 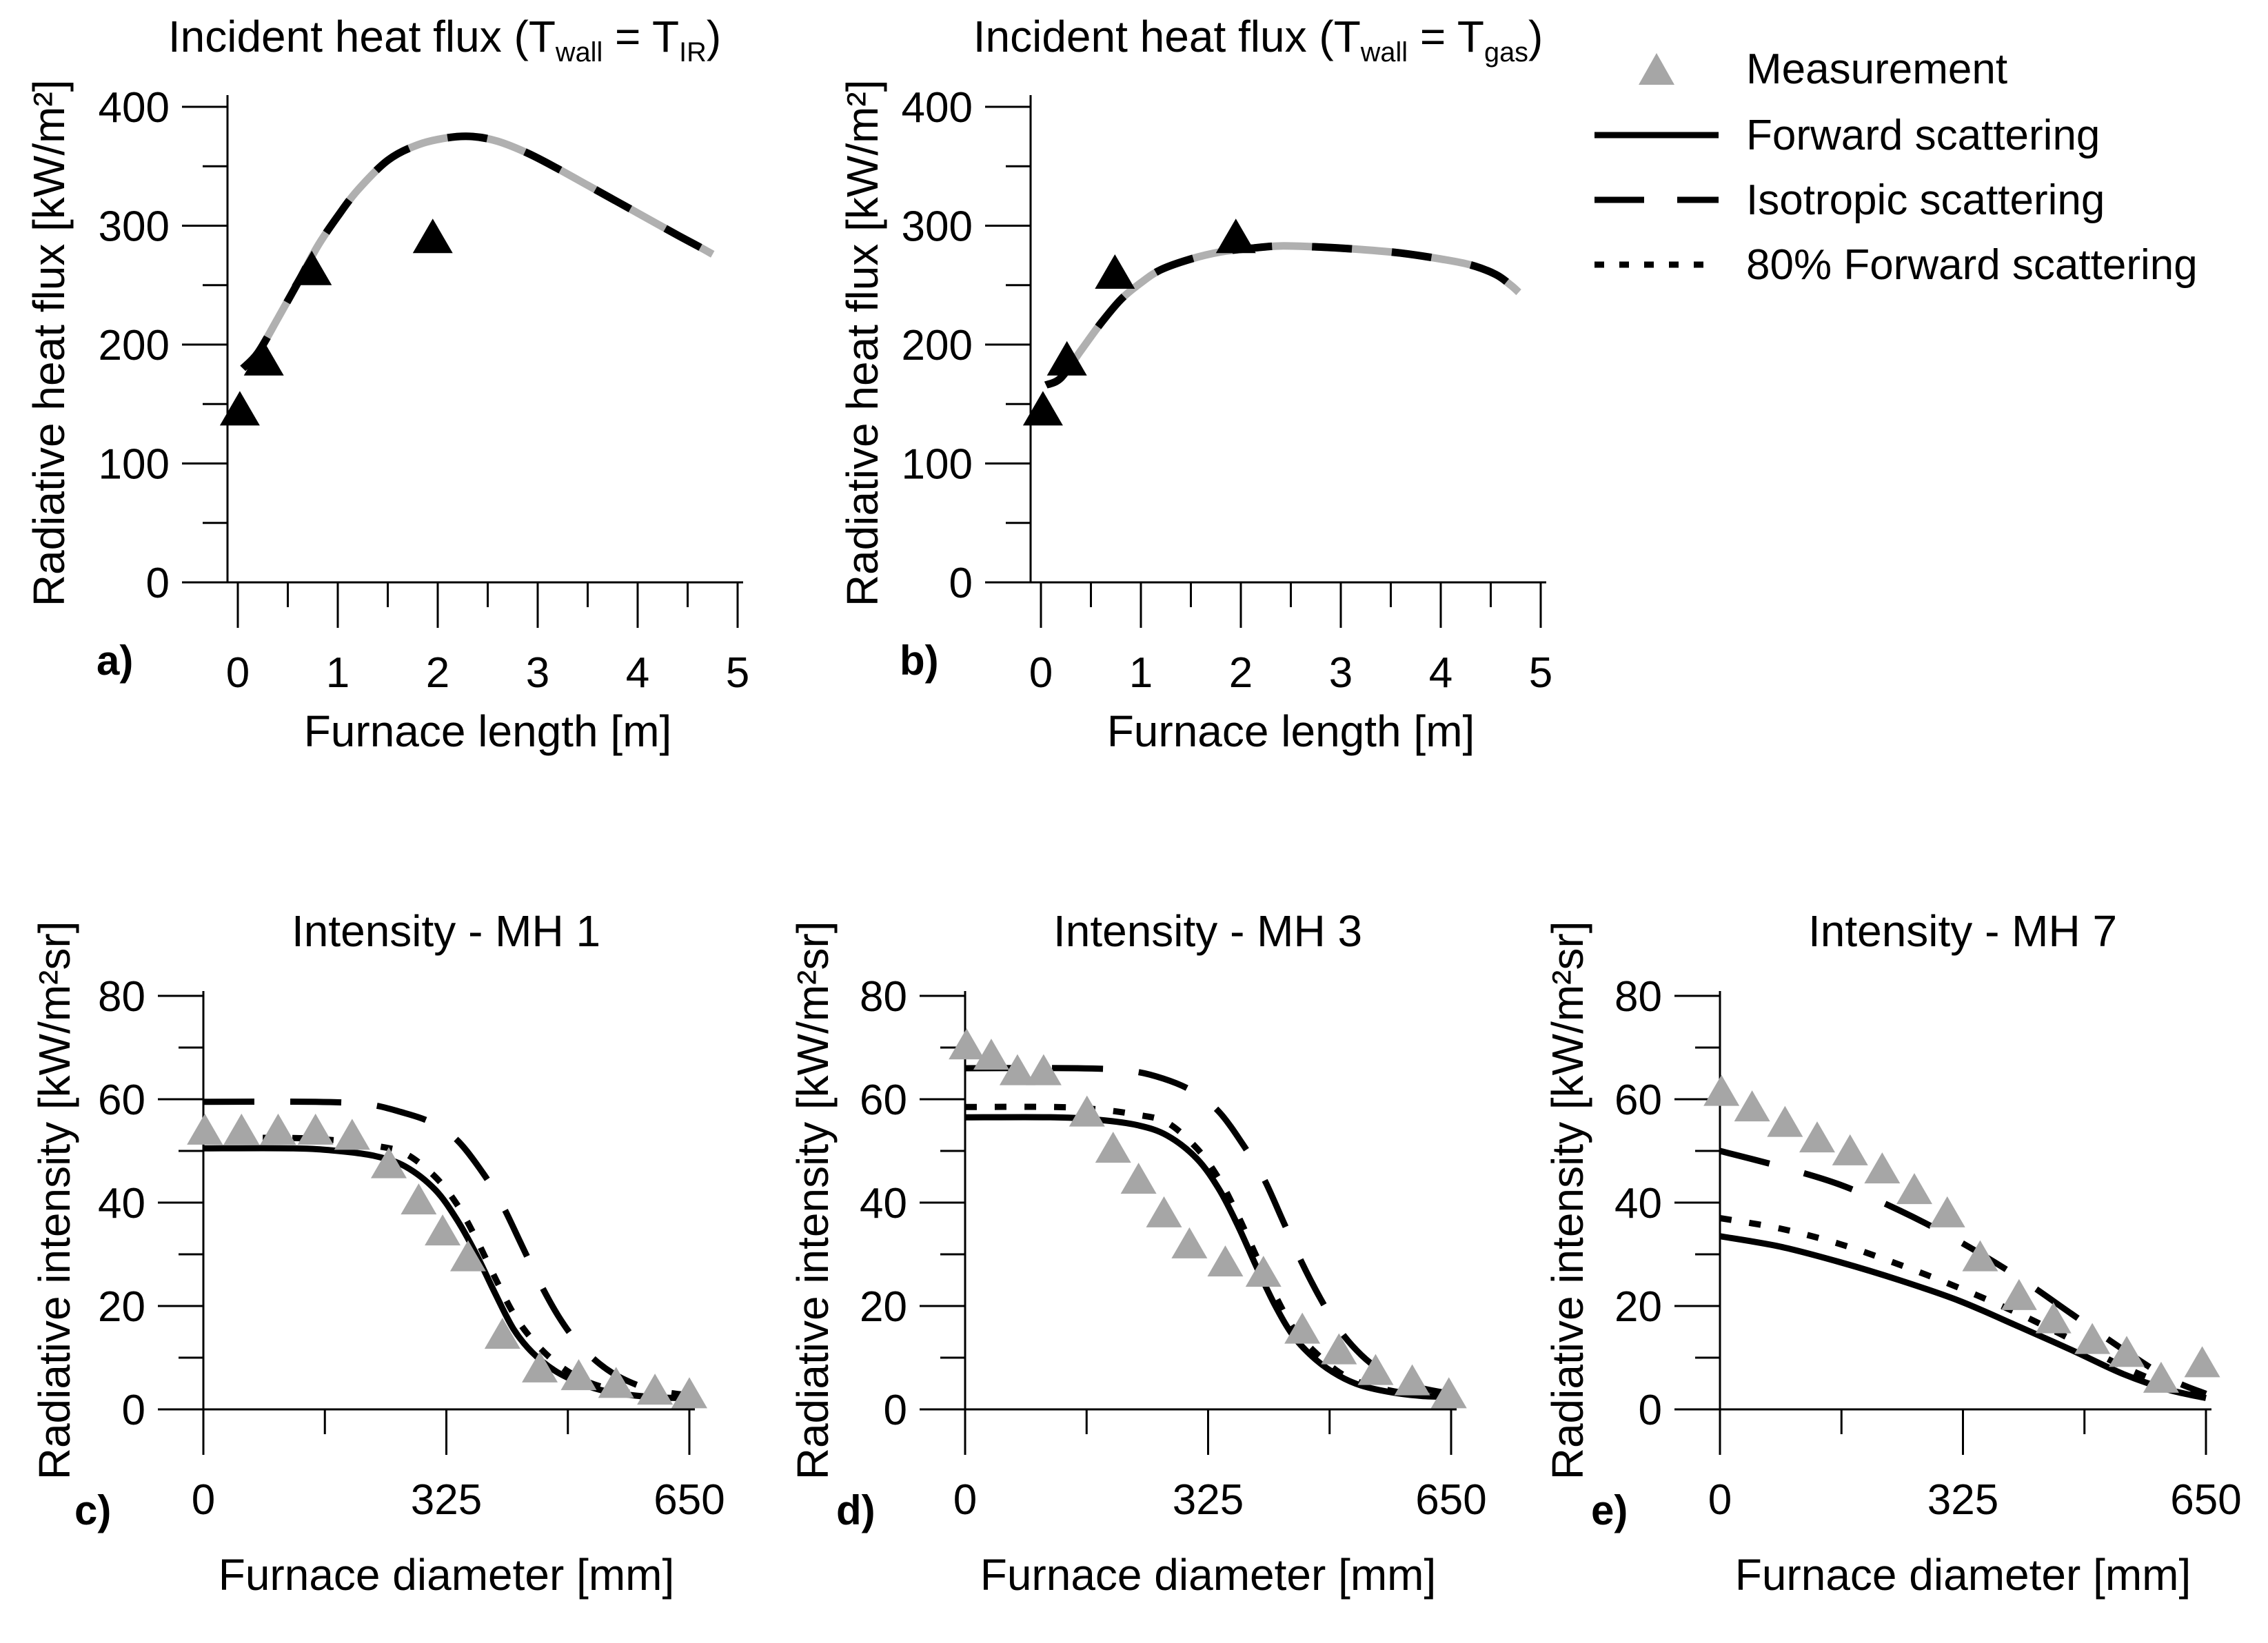 What do you see at coordinates (446, 931) in the screenshot?
I see `panel-c-title: Intensity - MH 1` at bounding box center [446, 931].